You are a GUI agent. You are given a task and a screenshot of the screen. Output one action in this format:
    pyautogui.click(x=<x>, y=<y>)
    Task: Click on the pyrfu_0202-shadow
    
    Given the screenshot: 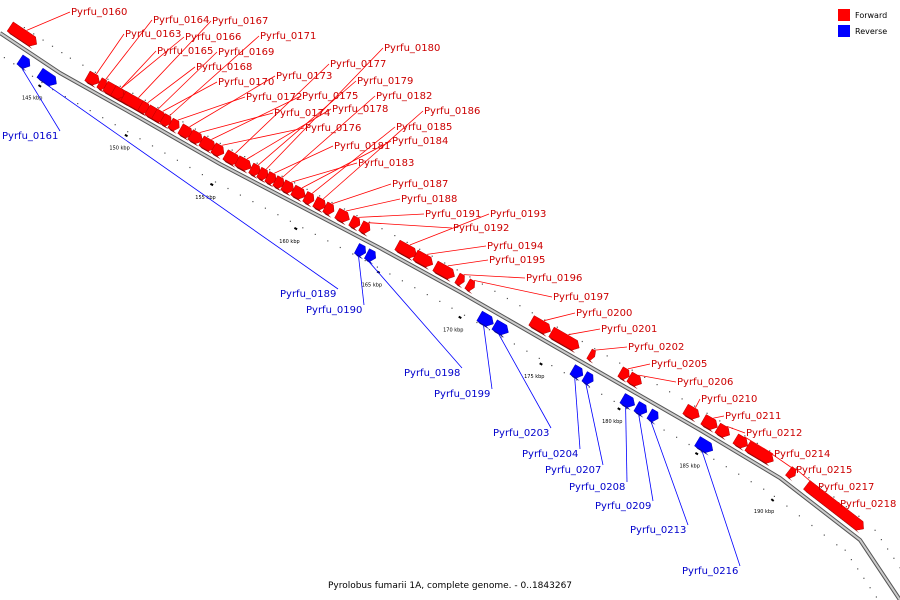 What is the action you would take?
    pyautogui.click(x=590, y=361)
    